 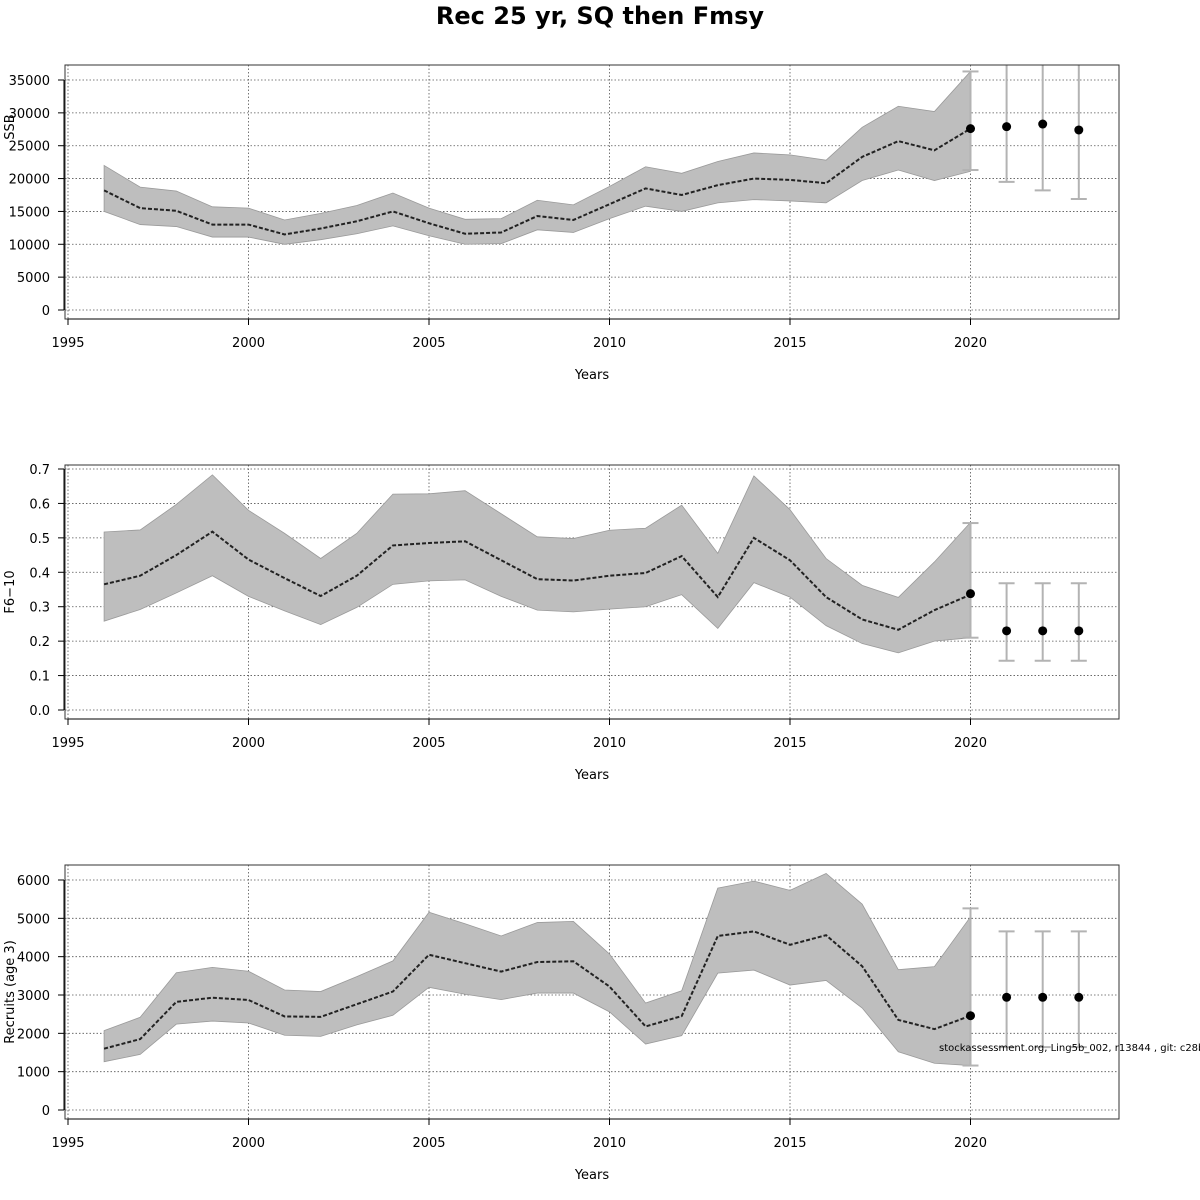 I want to click on y-tick-label: 2000, so click(x=33, y=1034).